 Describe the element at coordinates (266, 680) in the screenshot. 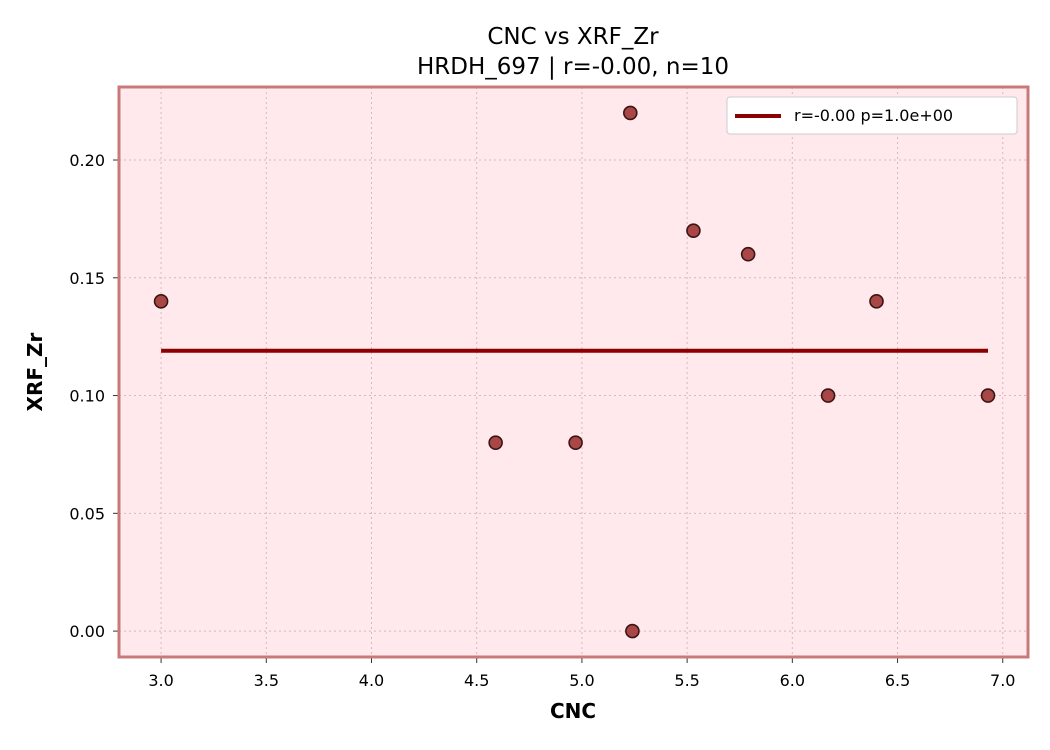

I see `x-tick-label: 3.5` at that location.